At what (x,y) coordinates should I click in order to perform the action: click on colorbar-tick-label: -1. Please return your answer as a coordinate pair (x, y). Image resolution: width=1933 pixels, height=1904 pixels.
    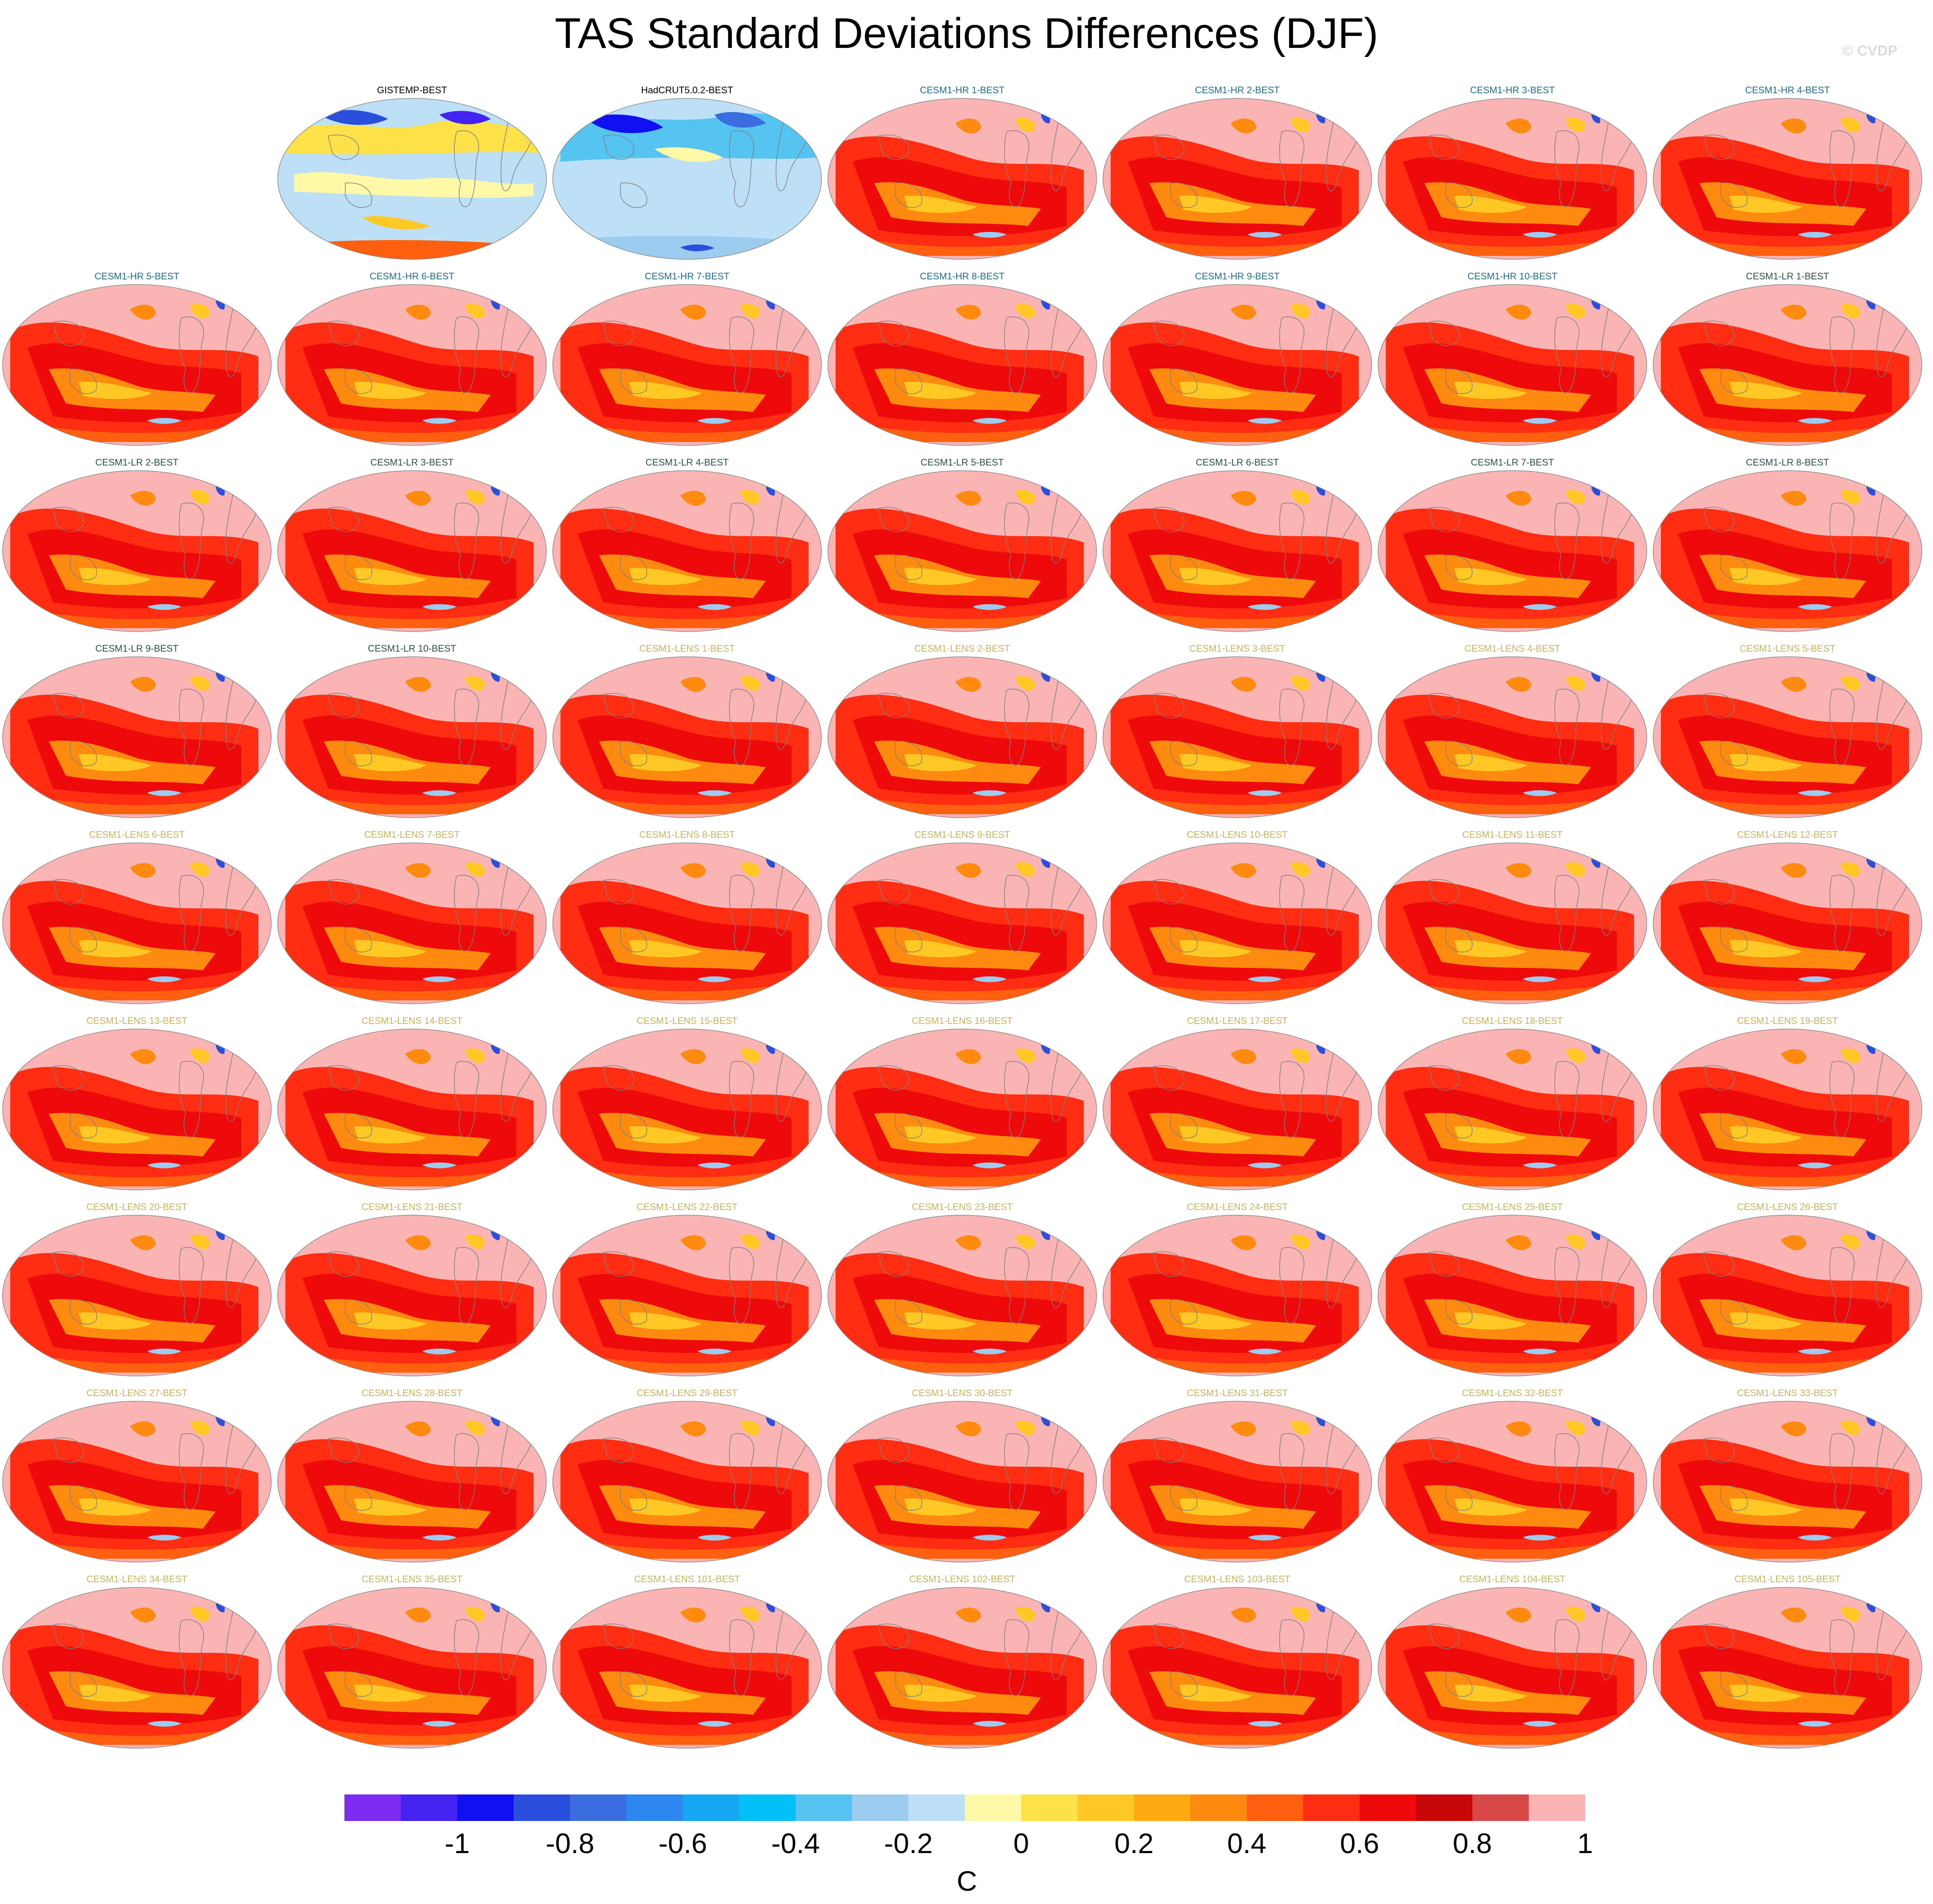
    Looking at the image, I should click on (457, 1843).